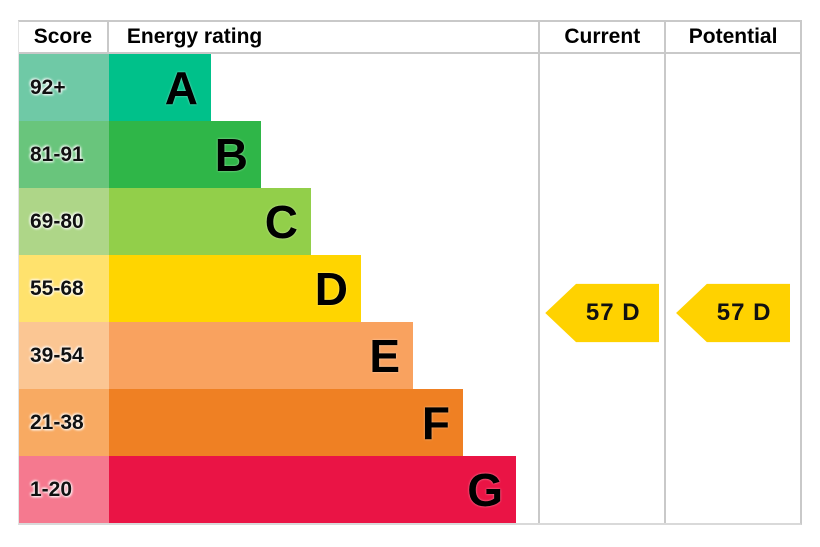 This screenshot has height=547, width=820. I want to click on rating-bar: D, so click(235, 288).